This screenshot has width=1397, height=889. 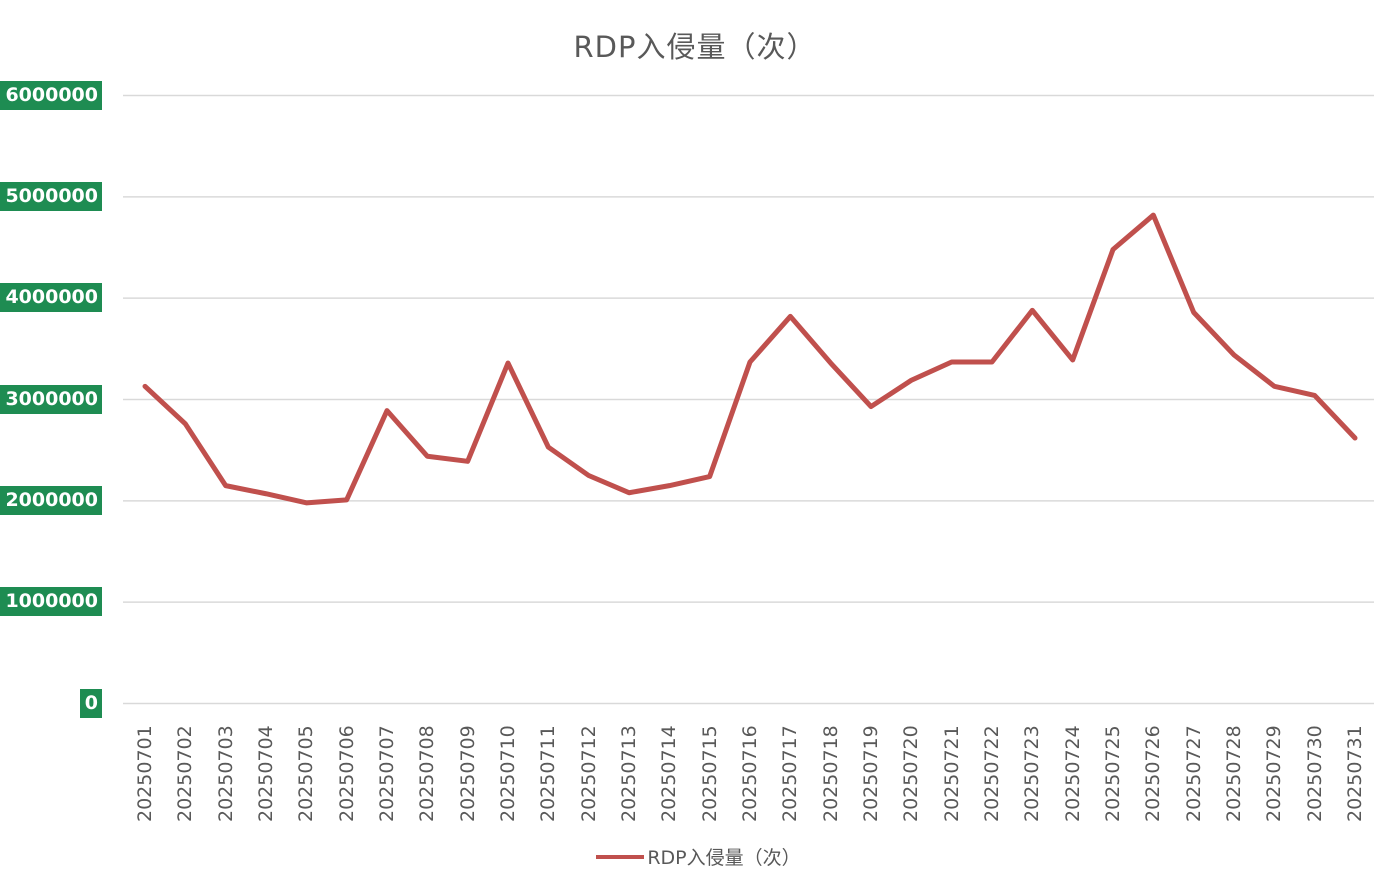 What do you see at coordinates (830, 773) in the screenshot?
I see `x-axis-tick-label: 20250718` at bounding box center [830, 773].